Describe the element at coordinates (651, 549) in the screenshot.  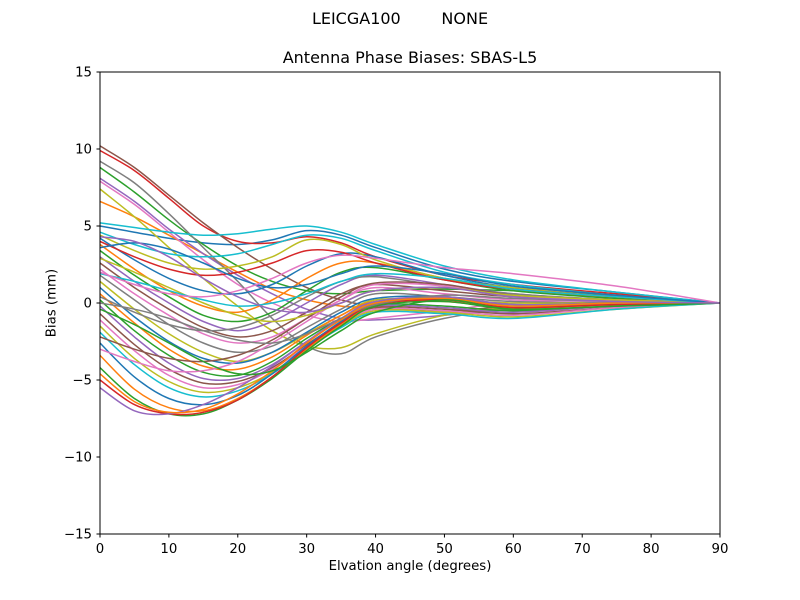
I see `x-tick-label: 80` at that location.